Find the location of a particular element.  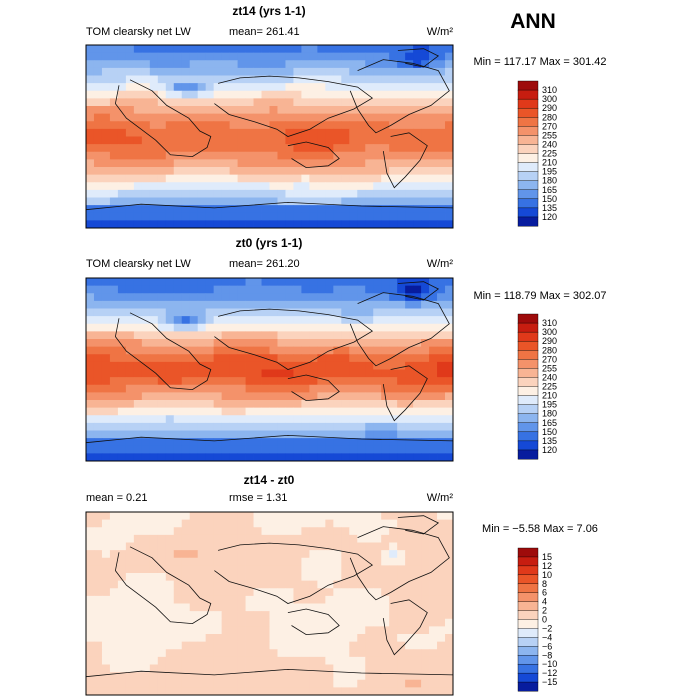

coastline is located at coordinates (418, 525).